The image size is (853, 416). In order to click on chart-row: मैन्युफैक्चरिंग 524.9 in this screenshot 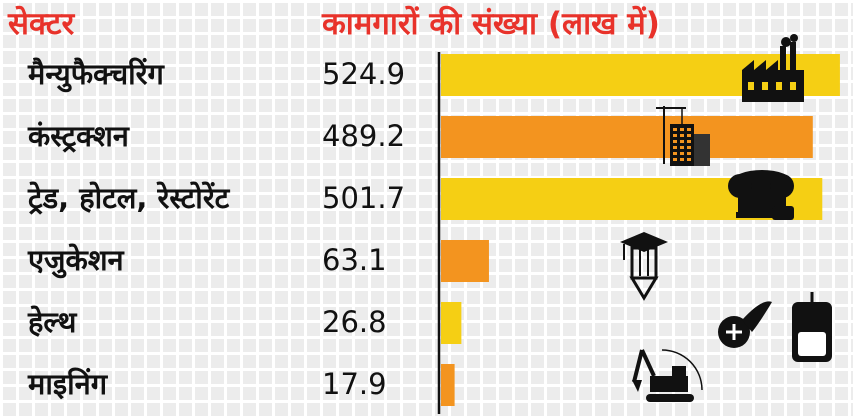, I will do `click(426, 75)`.